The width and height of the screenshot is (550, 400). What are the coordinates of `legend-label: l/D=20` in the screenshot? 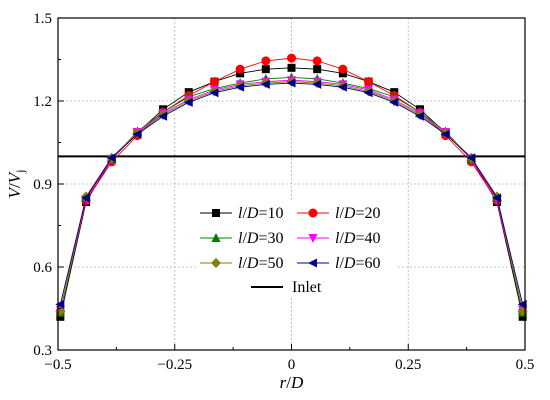 It's located at (358, 213).